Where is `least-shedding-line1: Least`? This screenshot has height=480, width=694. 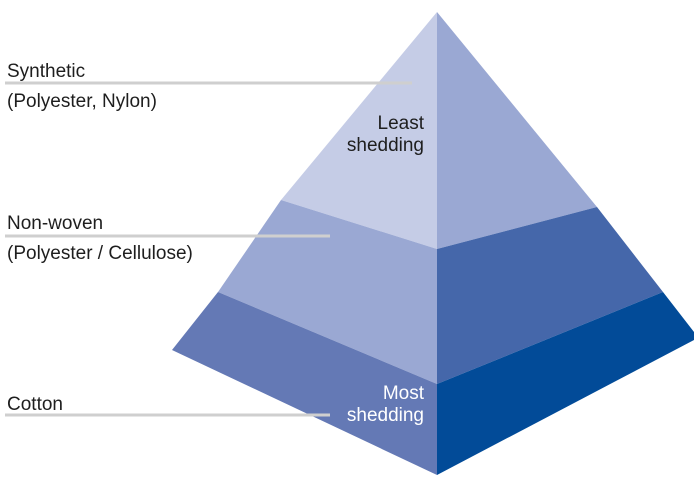
least-shedding-line1: Least is located at coordinates (401, 123).